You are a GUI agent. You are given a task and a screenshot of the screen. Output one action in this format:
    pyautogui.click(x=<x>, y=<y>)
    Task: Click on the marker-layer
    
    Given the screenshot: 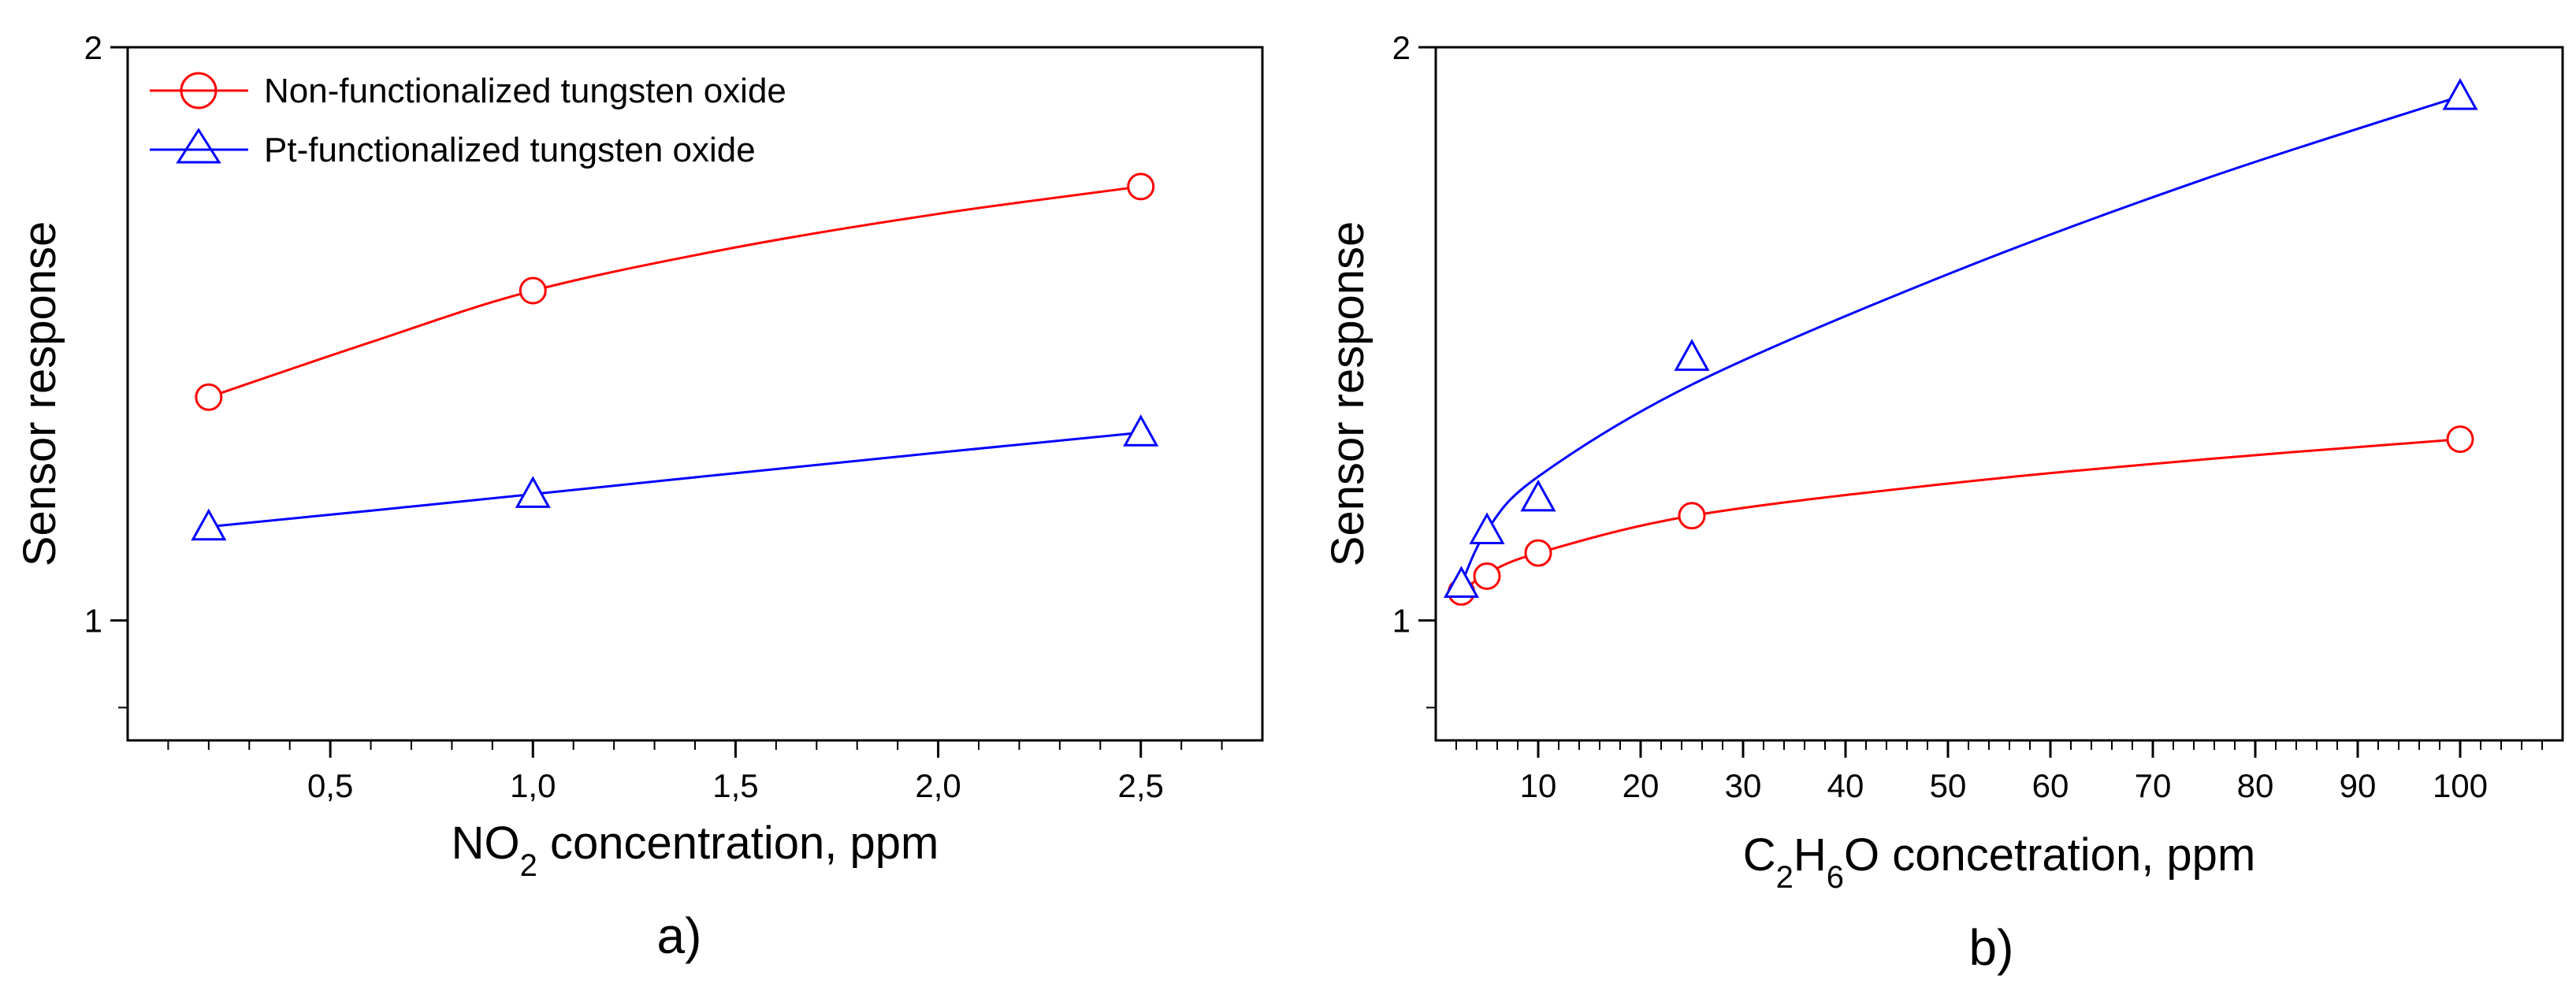 What is the action you would take?
    pyautogui.click(x=675, y=356)
    